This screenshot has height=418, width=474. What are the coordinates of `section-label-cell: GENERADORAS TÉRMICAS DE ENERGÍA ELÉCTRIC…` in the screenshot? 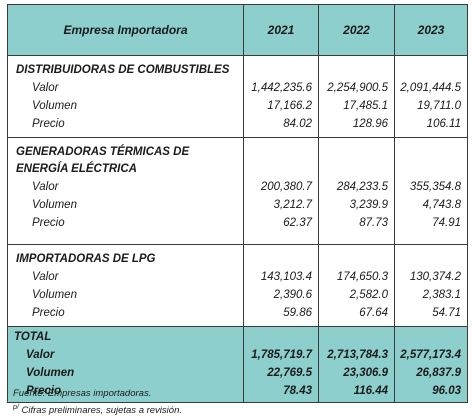 It's located at (125, 191).